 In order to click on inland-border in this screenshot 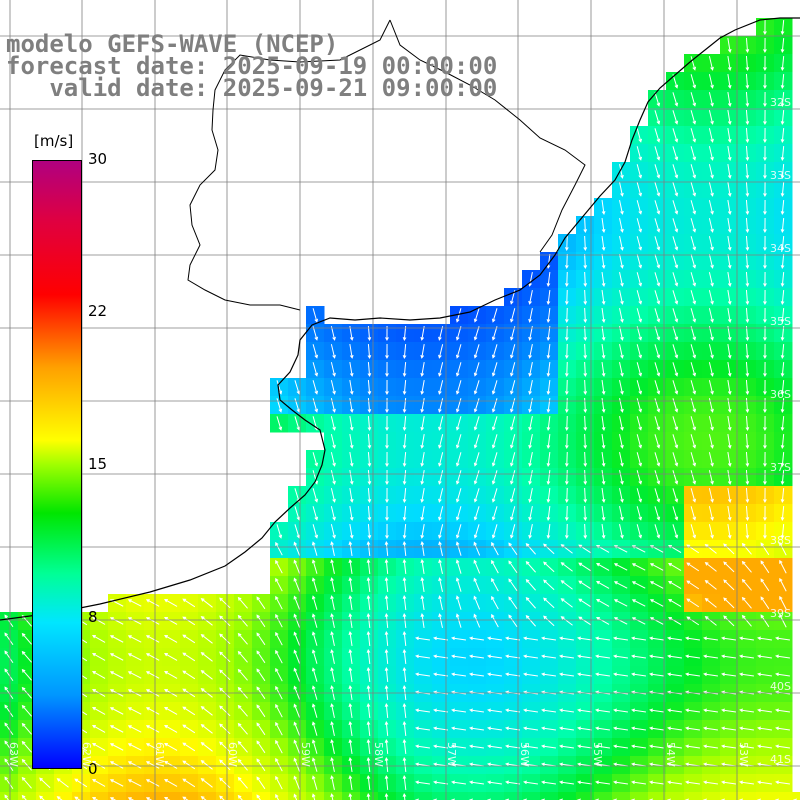, I will do `click(487, 136)`.